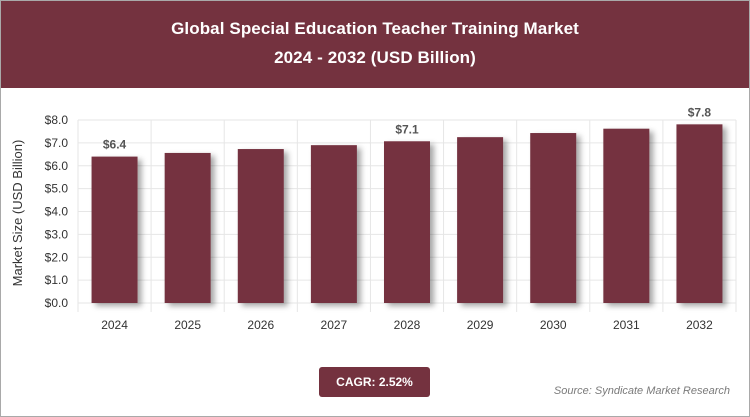  What do you see at coordinates (626, 325) in the screenshot?
I see `x-tick-label: 2031` at bounding box center [626, 325].